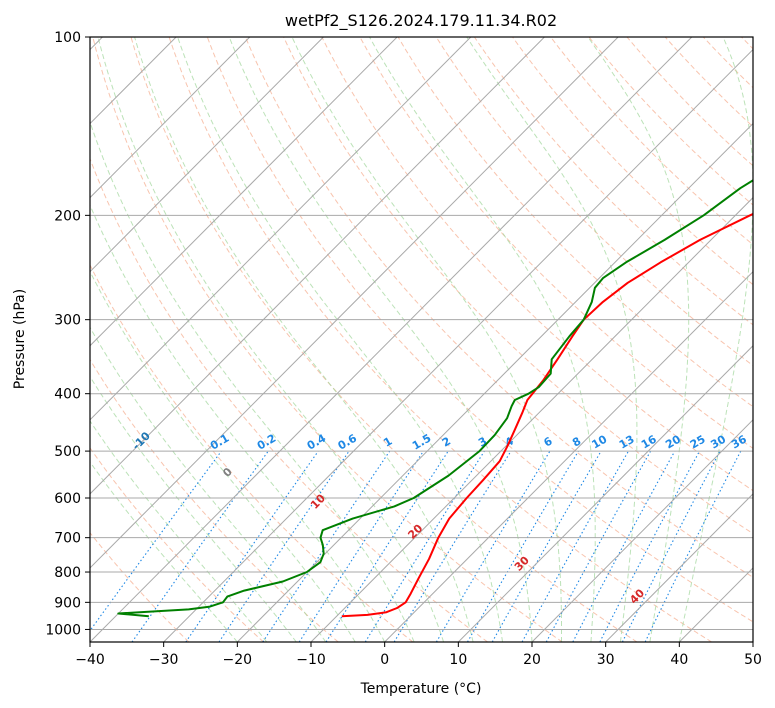 The image size is (775, 708). I want to click on dry-adiabat-label: -20, so click(63, 413).